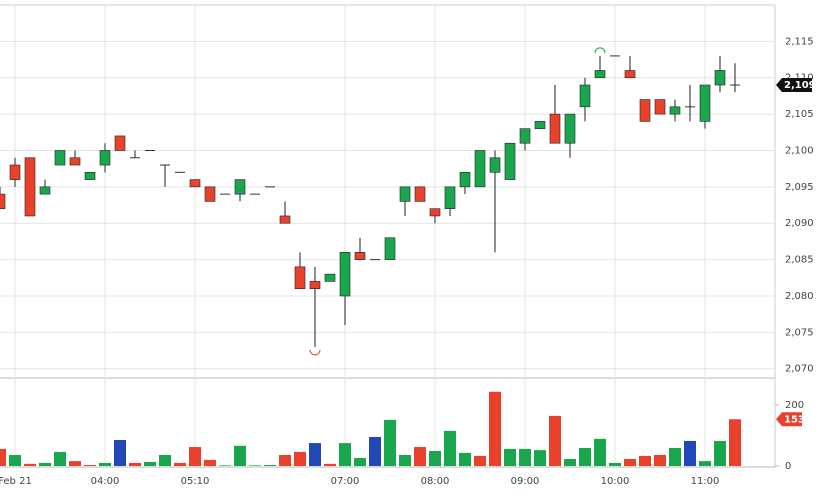 The image size is (838, 503). Describe the element at coordinates (105, 481) in the screenshot. I see `x-tick-label: 04:00` at that location.